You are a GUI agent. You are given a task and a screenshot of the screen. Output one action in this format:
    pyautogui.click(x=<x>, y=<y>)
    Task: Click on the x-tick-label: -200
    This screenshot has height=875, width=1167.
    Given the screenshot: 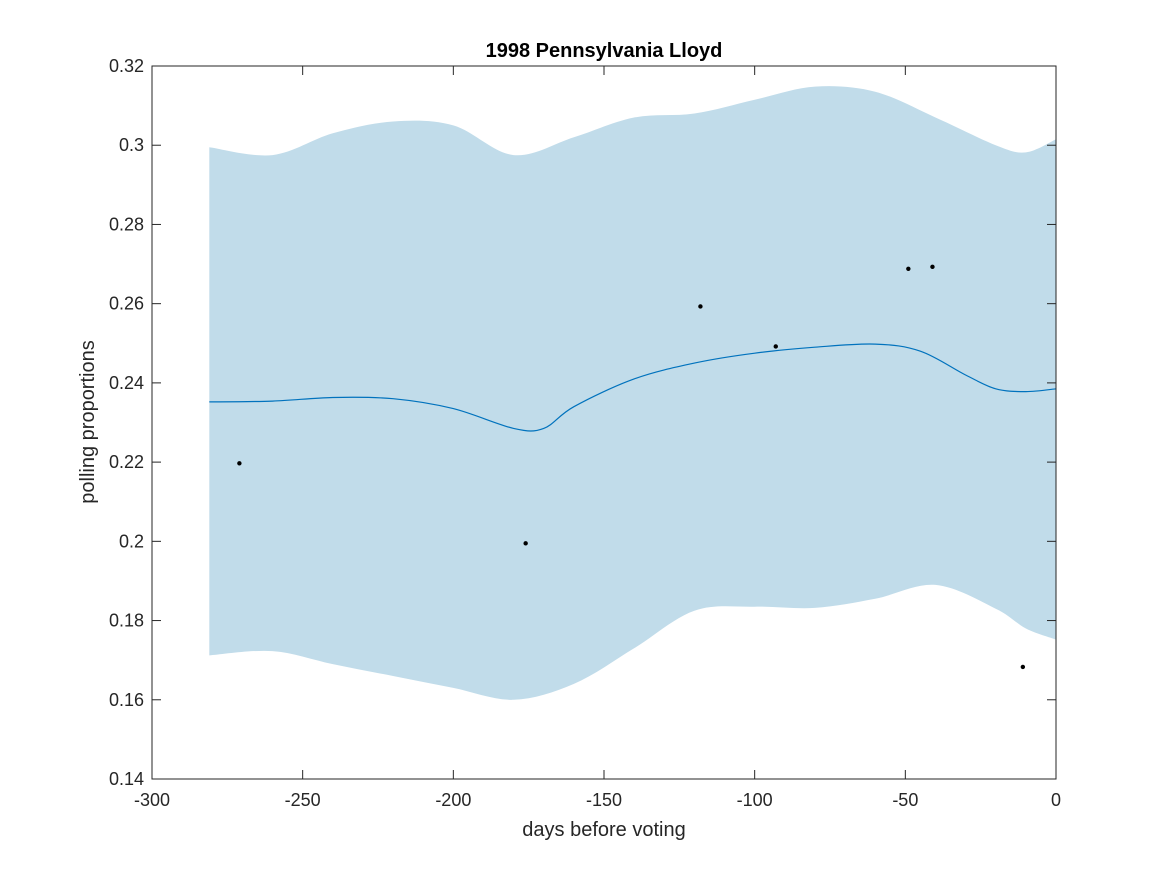 What is the action you would take?
    pyautogui.click(x=453, y=800)
    